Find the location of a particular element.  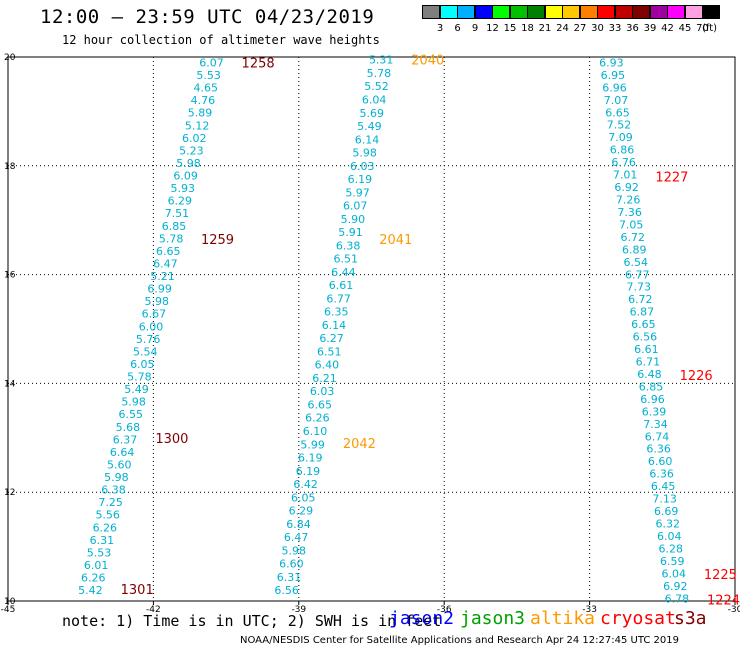

swh-value: 7.05 is located at coordinates (631, 224).